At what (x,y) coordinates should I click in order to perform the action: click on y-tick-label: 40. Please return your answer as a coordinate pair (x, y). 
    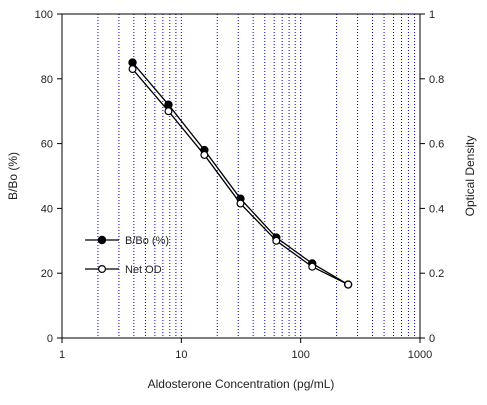
    Looking at the image, I should click on (47, 209).